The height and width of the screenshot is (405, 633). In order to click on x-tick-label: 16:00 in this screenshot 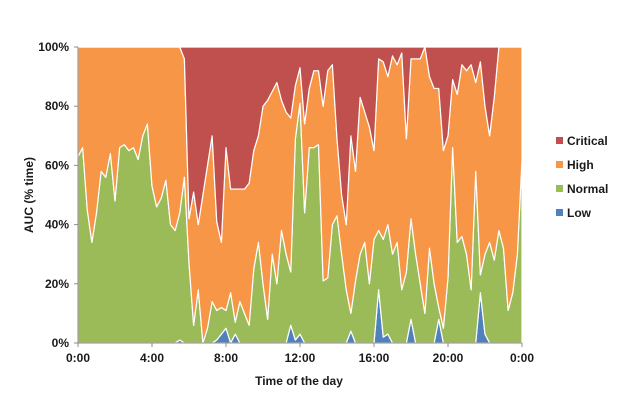, I will do `click(374, 358)`.